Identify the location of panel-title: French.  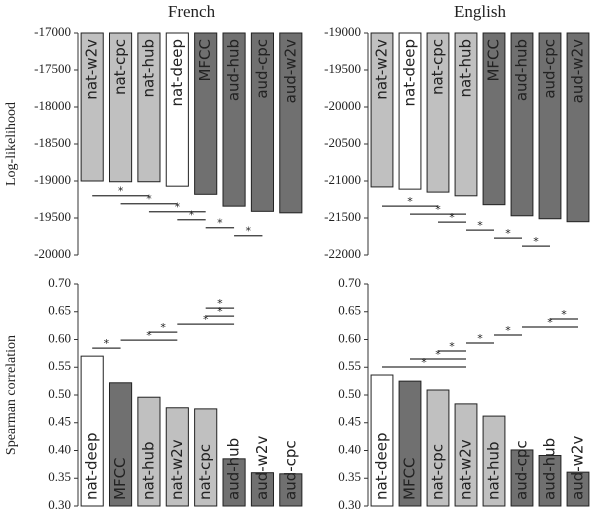
(192, 11).